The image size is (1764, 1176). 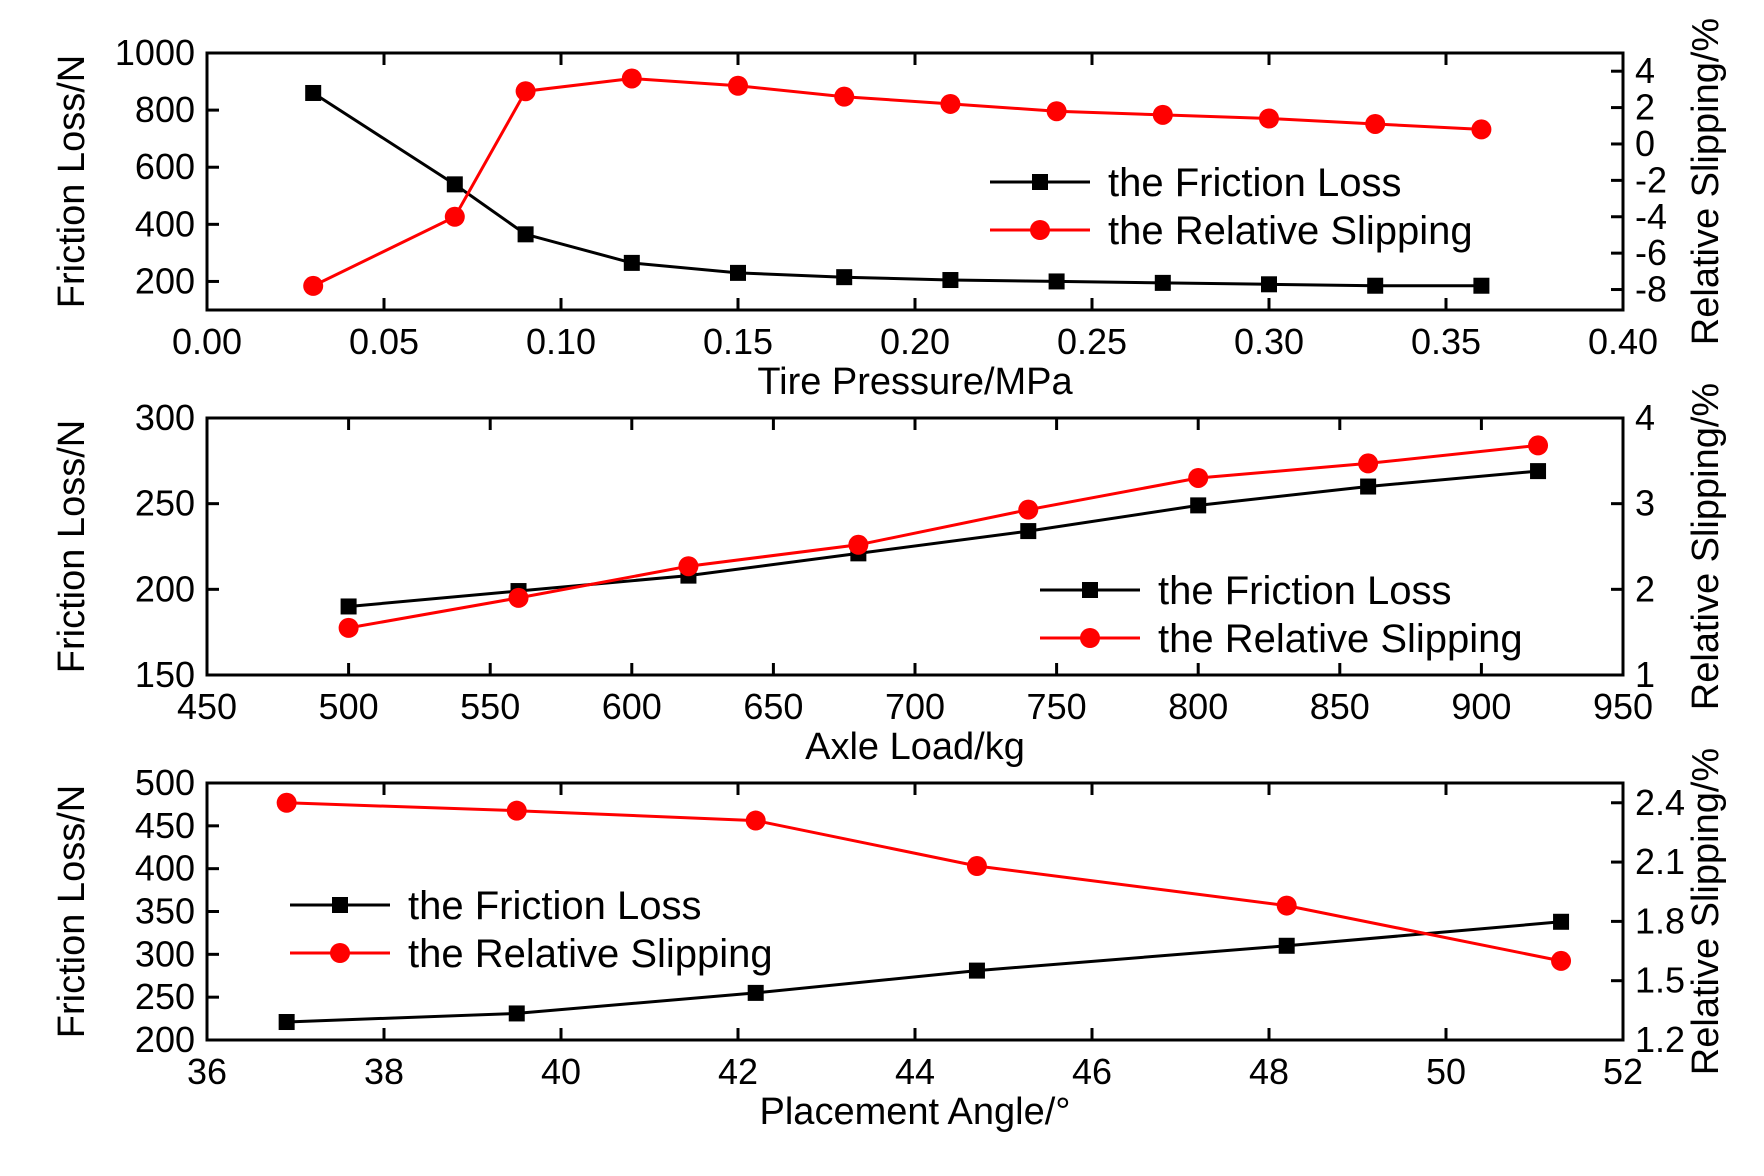 I want to click on x-tick-label: 950, so click(x=1623, y=706).